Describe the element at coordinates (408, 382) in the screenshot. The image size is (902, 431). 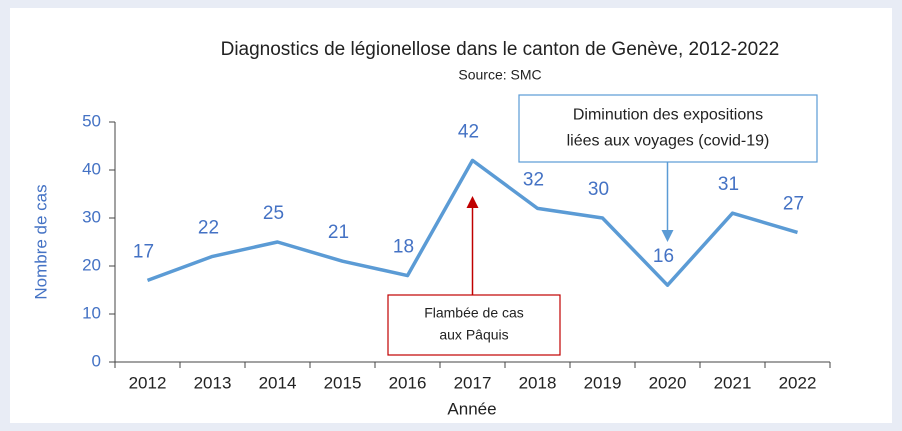
I see `x-tick-label: 2016` at that location.